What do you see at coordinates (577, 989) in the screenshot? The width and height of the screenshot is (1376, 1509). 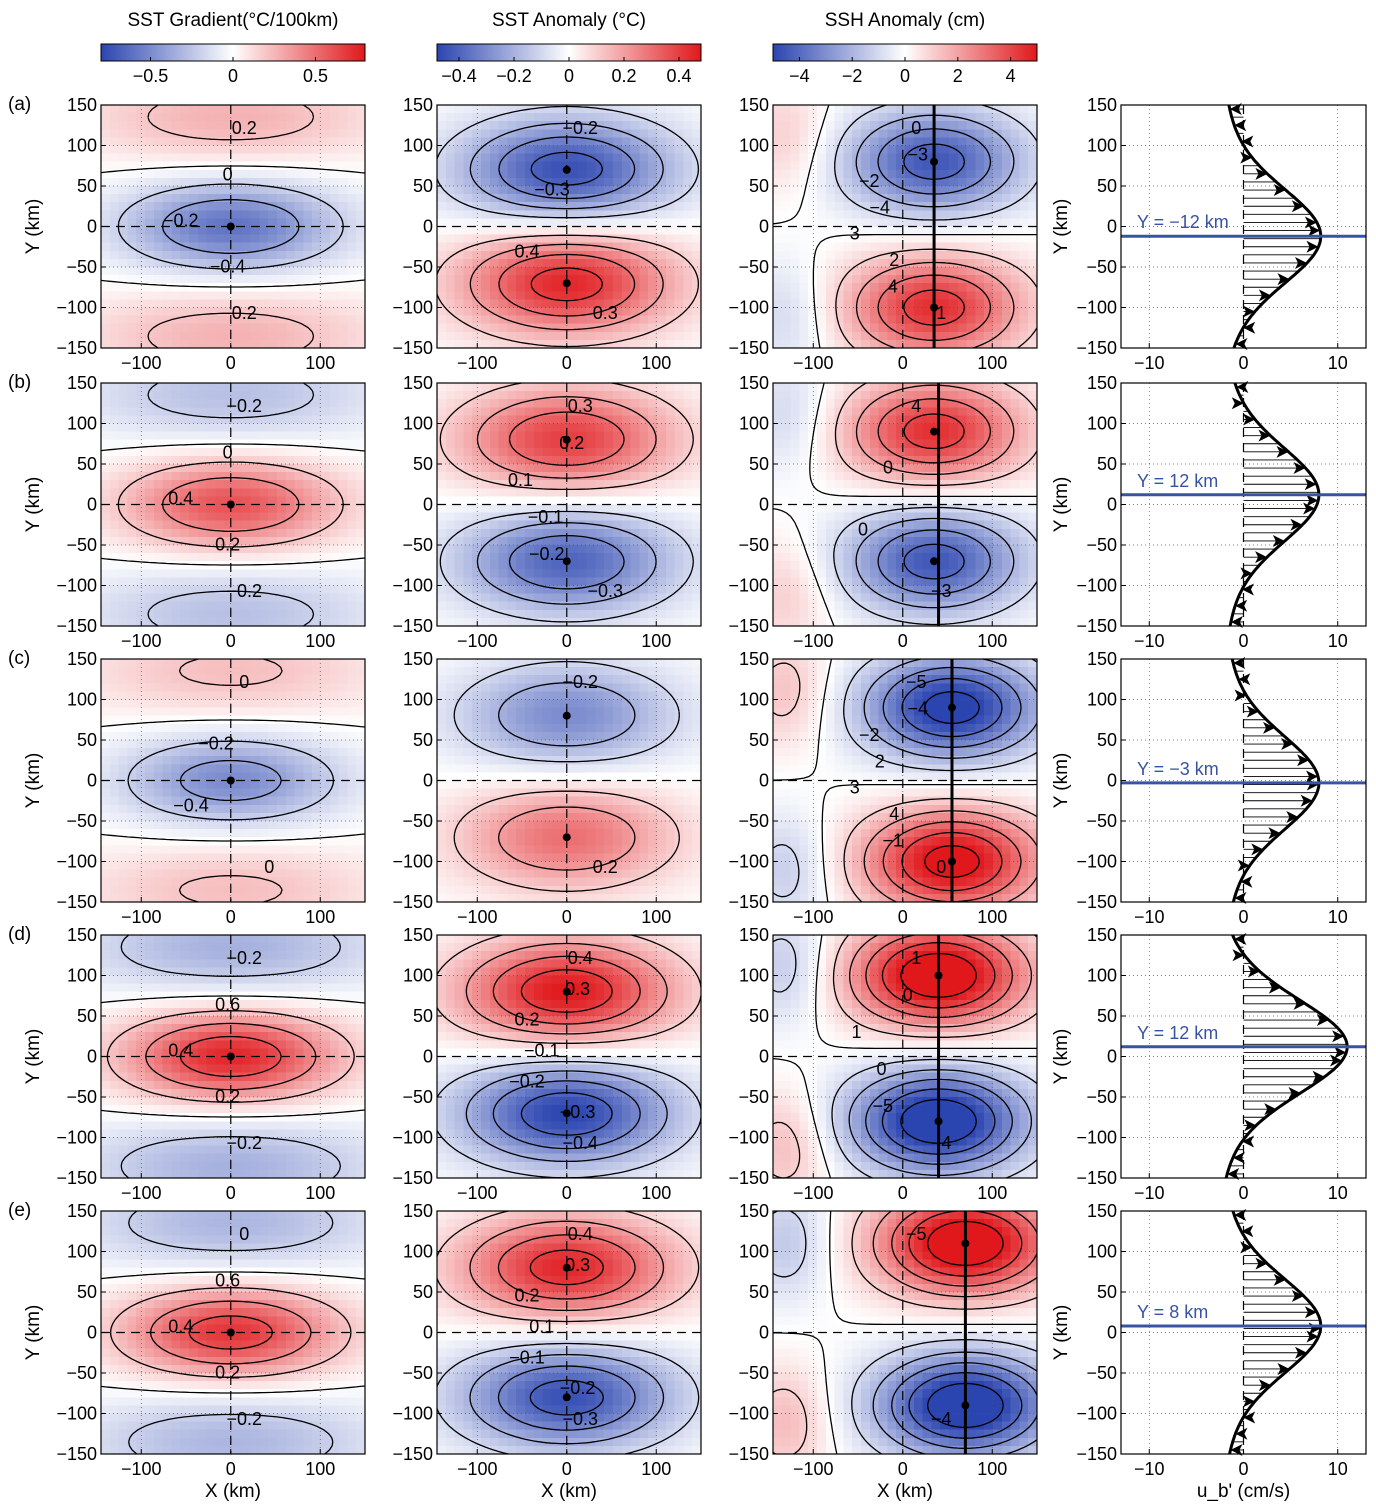 I see `contour-label: 0.3` at bounding box center [577, 989].